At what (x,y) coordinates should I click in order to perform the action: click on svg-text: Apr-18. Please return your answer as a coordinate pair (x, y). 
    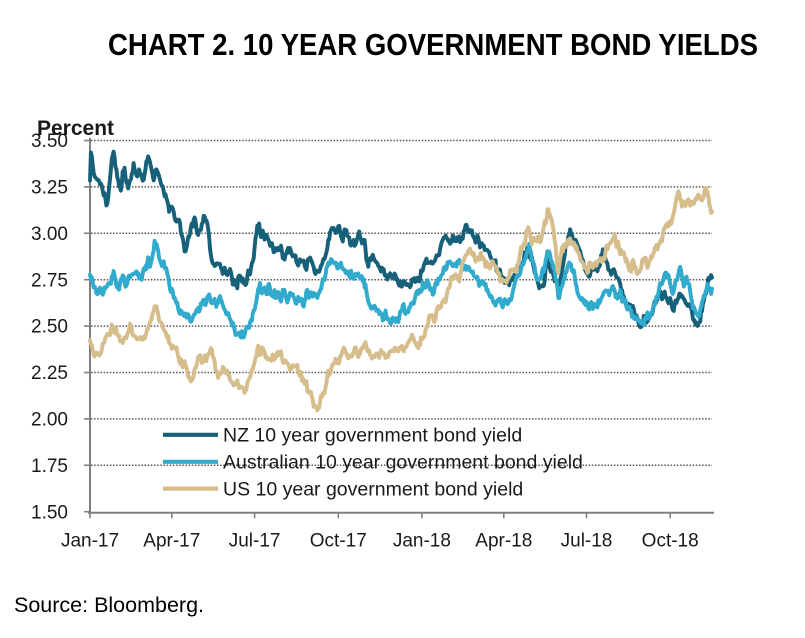
    Looking at the image, I should click on (503, 541).